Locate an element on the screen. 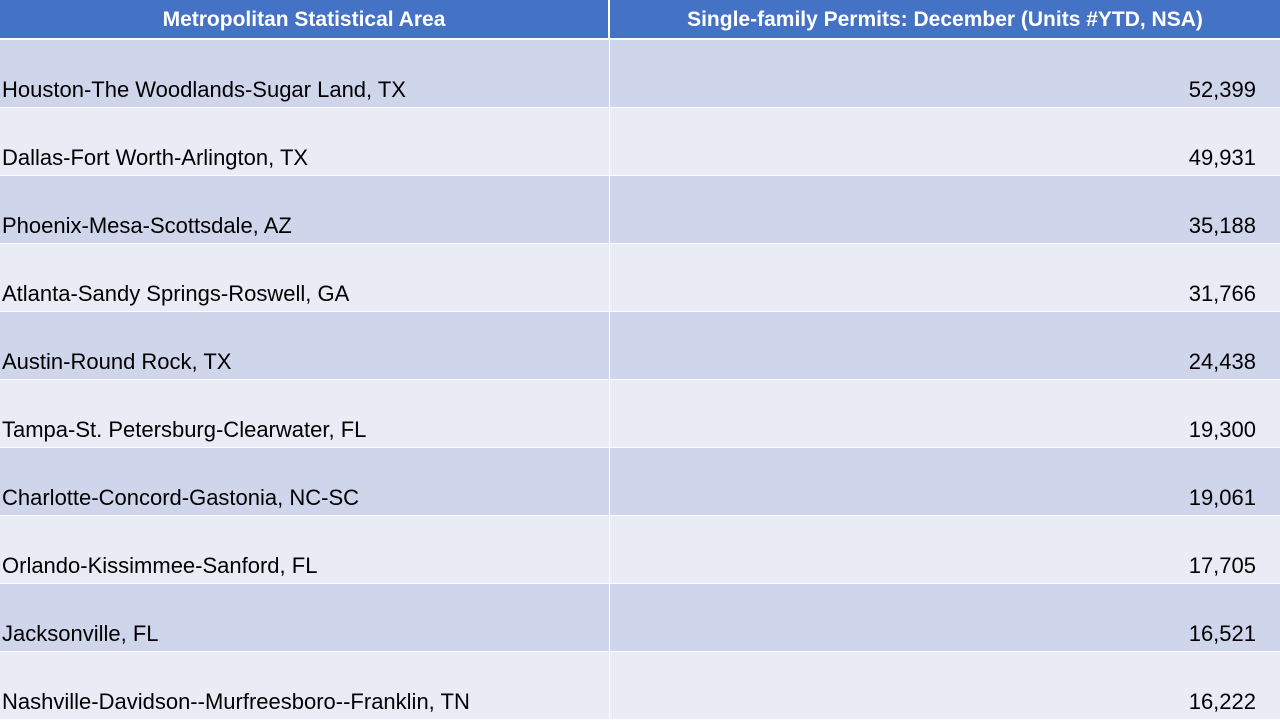  column-header-area: Metropolitan Statistical Area is located at coordinates (305, 19).